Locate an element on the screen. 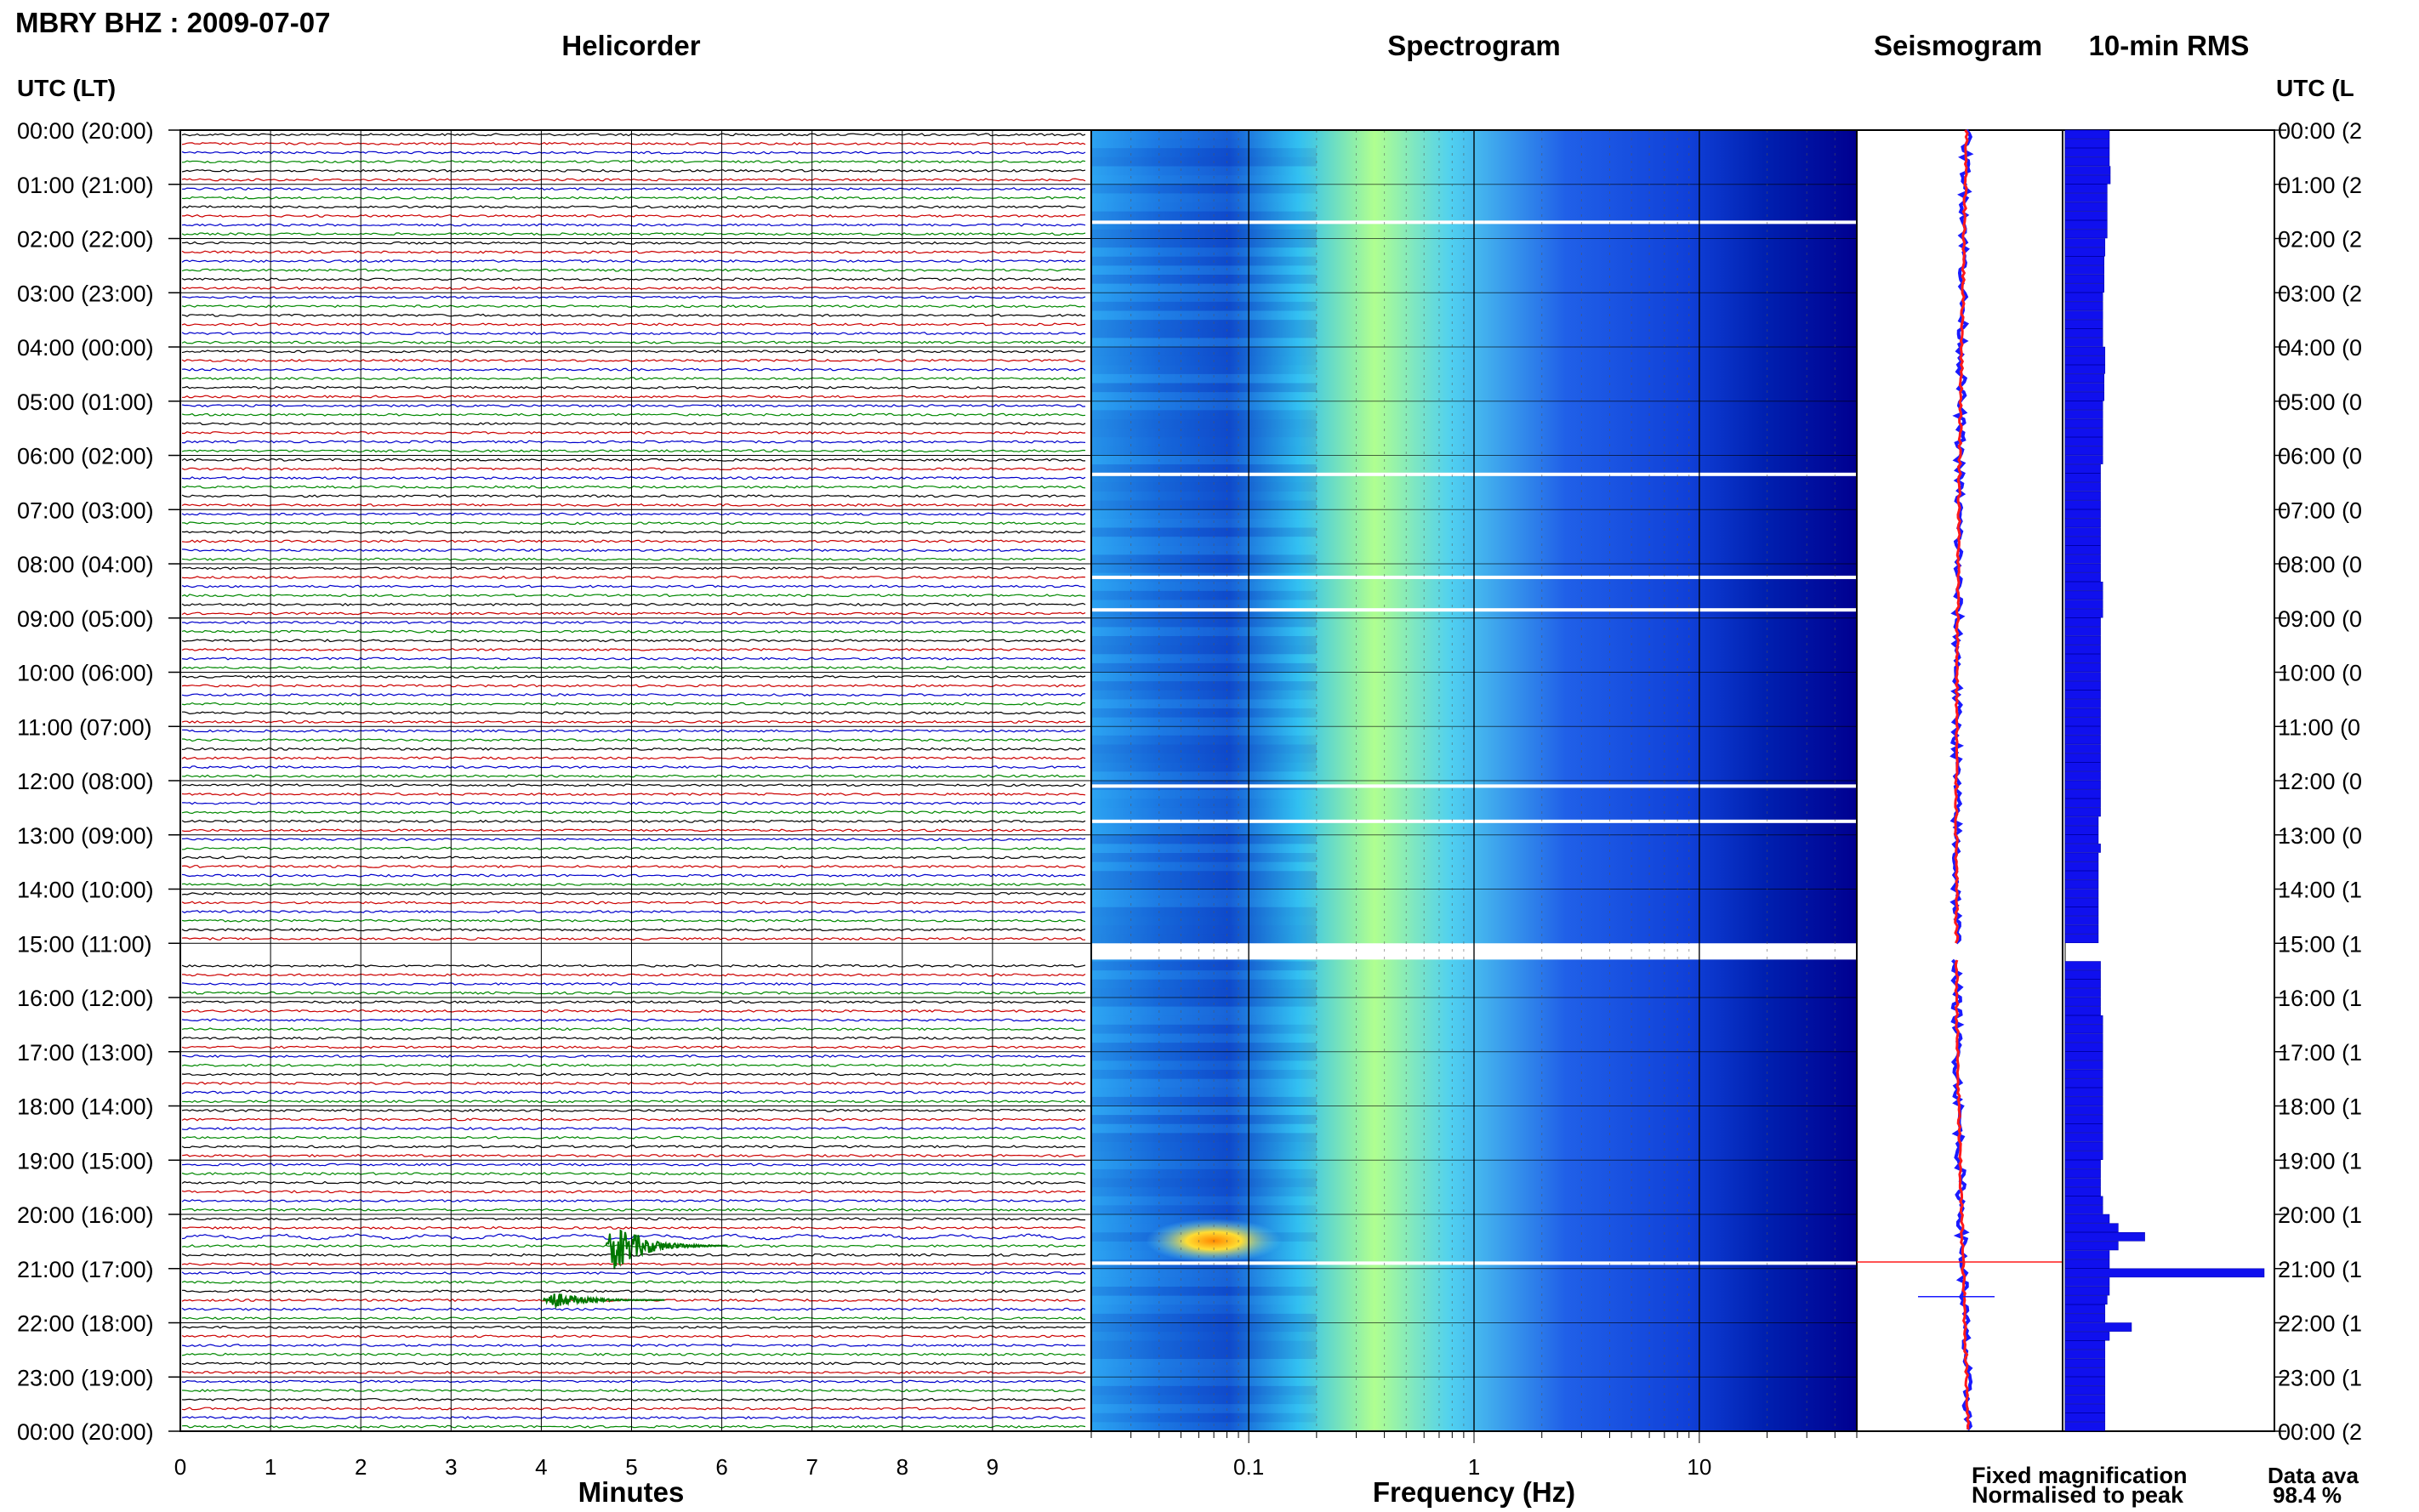  helicorder-title: Helicorder is located at coordinates (630, 45).